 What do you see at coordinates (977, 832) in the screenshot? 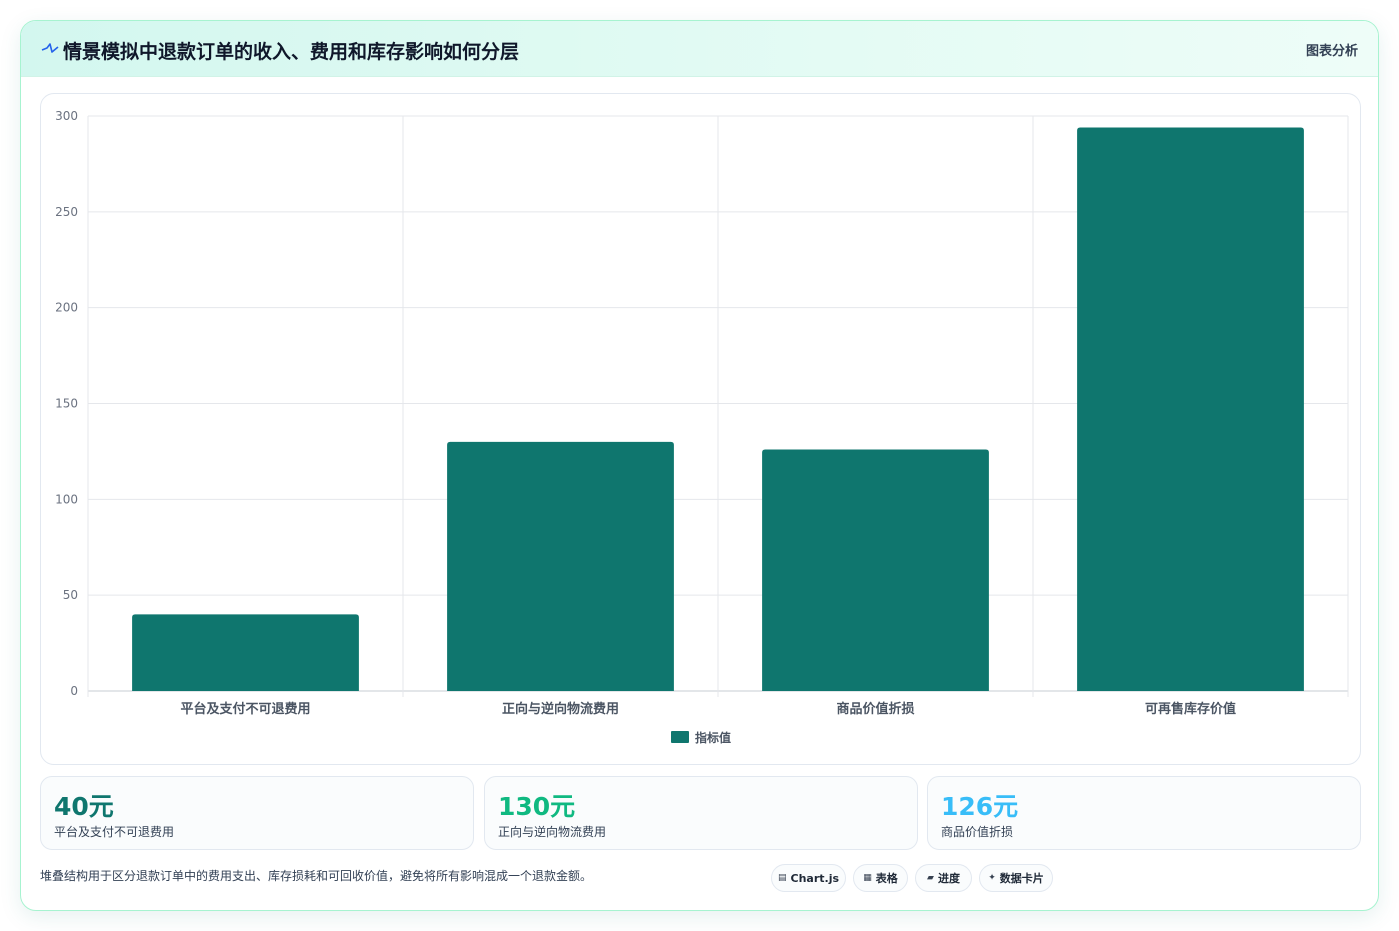
I see `kpi-label: 商品价值折损` at bounding box center [977, 832].